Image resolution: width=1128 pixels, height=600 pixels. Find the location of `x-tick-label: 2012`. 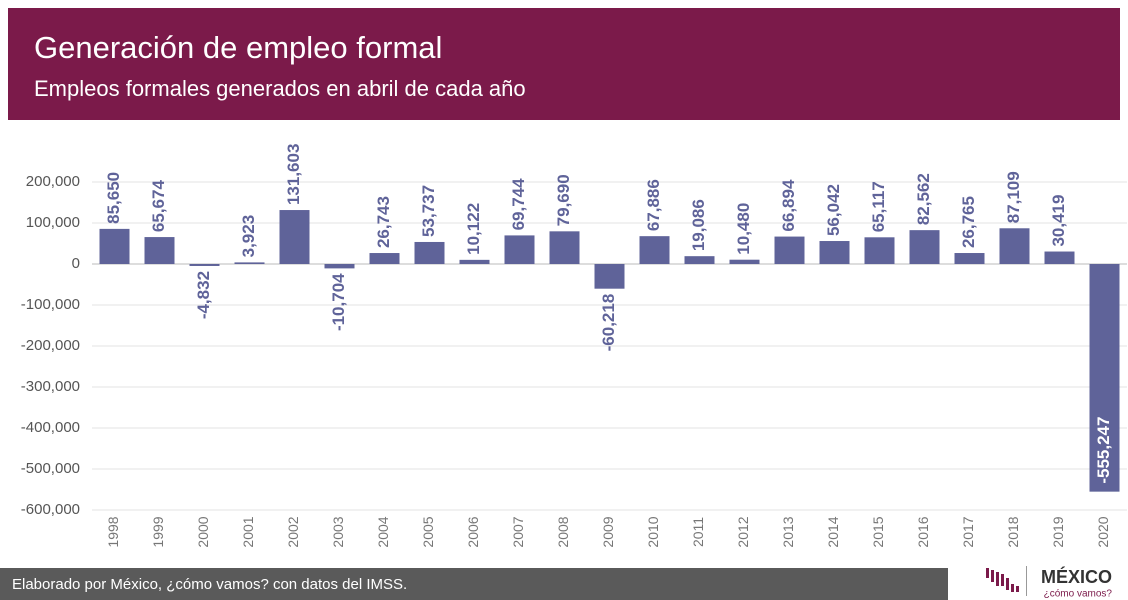

x-tick-label: 2012 is located at coordinates (743, 531).